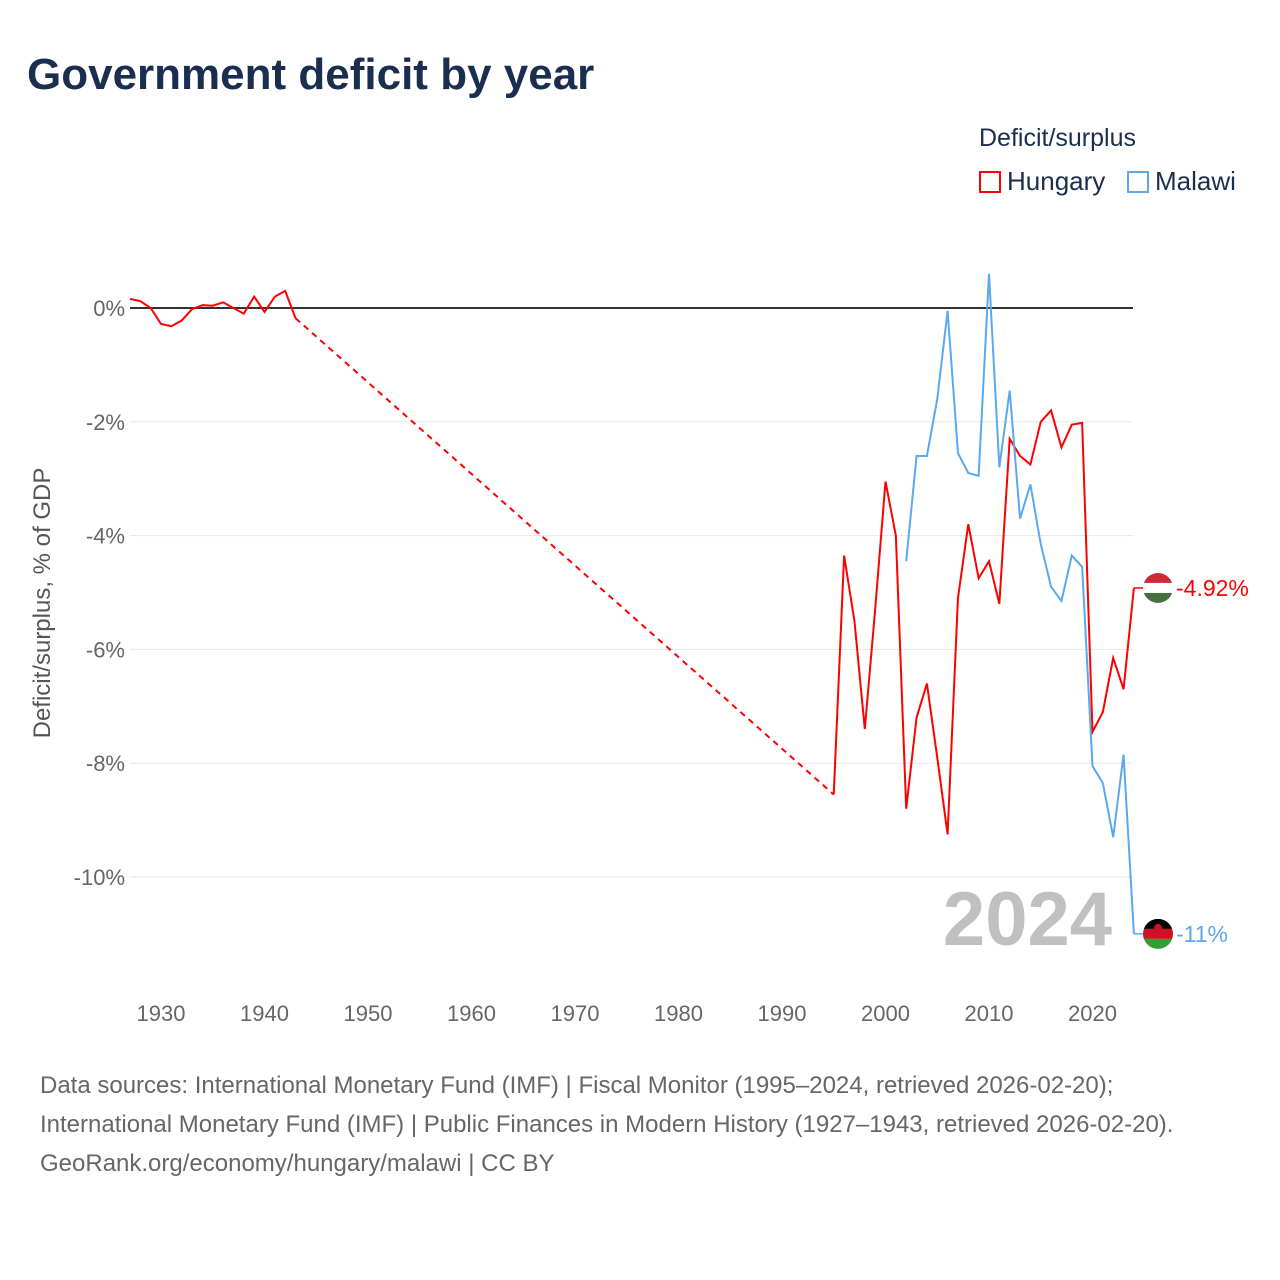 The width and height of the screenshot is (1280, 1280). What do you see at coordinates (1092, 1013) in the screenshot?
I see `x-tick-label: 2020` at bounding box center [1092, 1013].